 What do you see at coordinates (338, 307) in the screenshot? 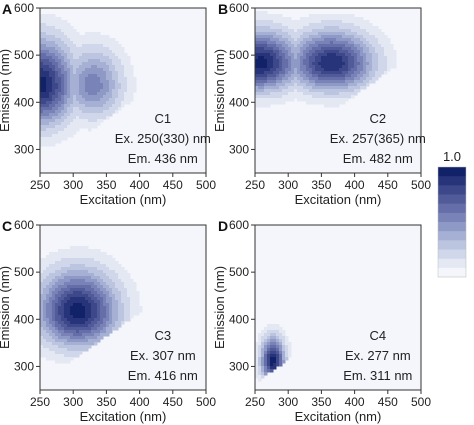
I see `axis-frame-d` at bounding box center [338, 307].